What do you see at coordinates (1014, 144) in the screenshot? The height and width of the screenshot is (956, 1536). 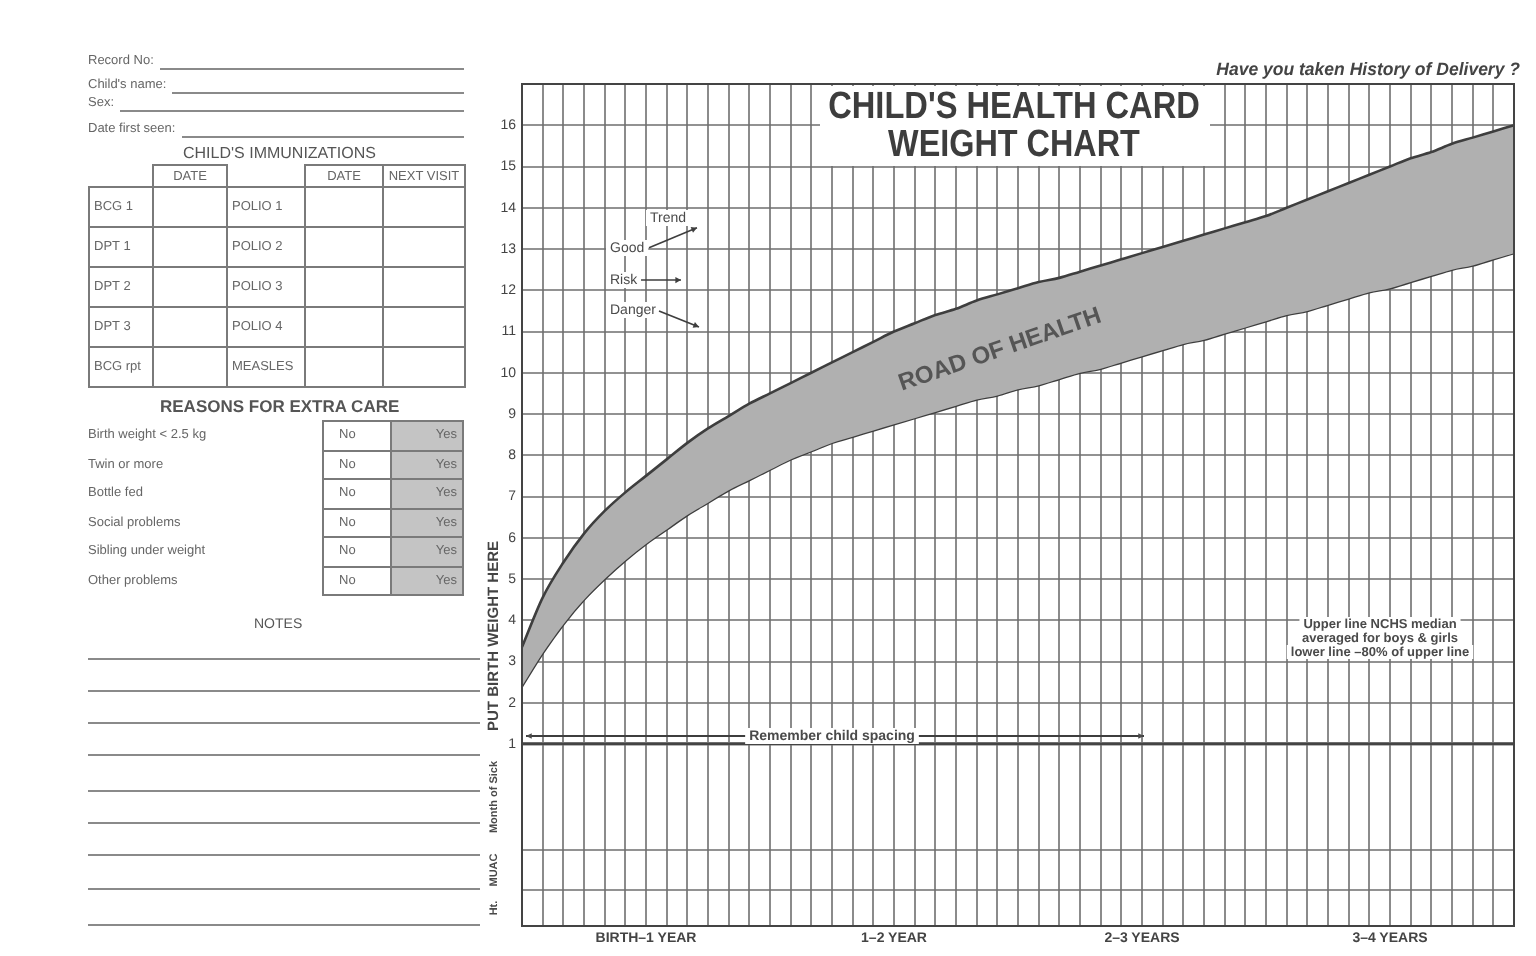 I see `text: WEIGHT CHART` at bounding box center [1014, 144].